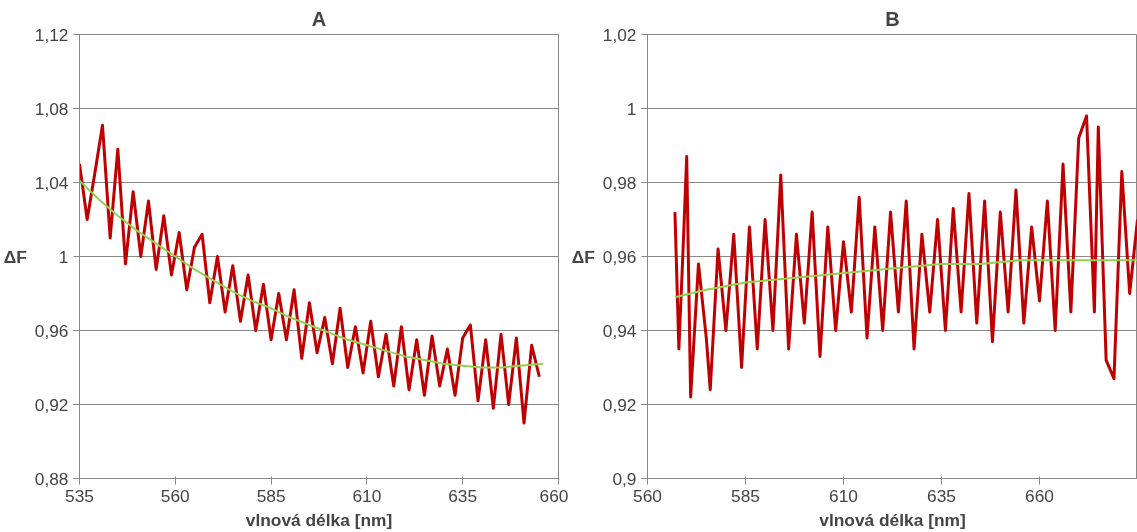 The height and width of the screenshot is (532, 1137). I want to click on x-tick-label: 560, so click(175, 495).